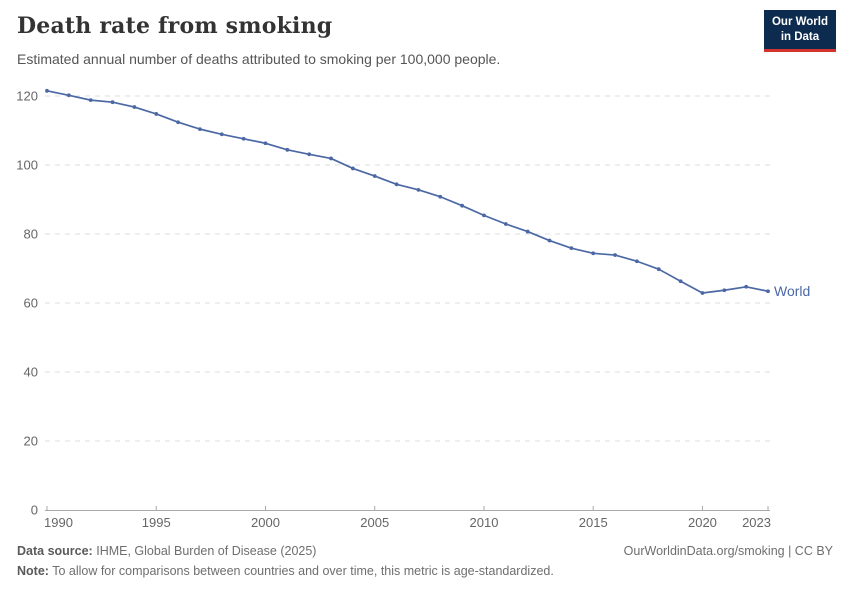  Describe the element at coordinates (200, 129) in the screenshot. I see `data-point-1997` at that location.